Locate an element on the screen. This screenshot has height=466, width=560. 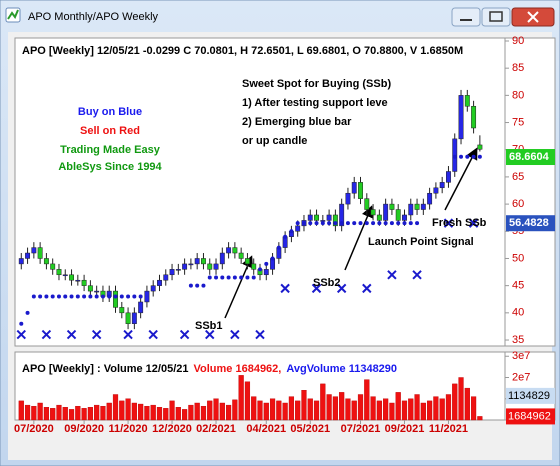
y-tick-label: 60 is located at coordinates (518, 204).